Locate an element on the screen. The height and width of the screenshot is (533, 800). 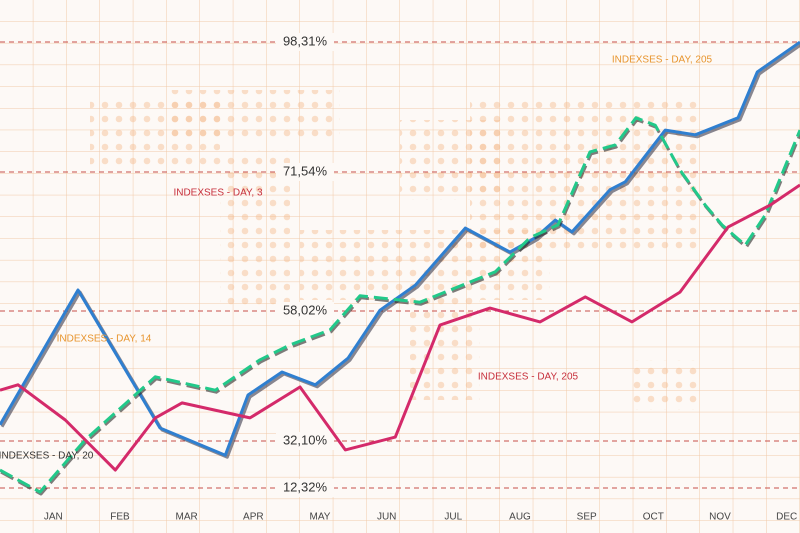
level-label: 98,31% is located at coordinates (305, 40).